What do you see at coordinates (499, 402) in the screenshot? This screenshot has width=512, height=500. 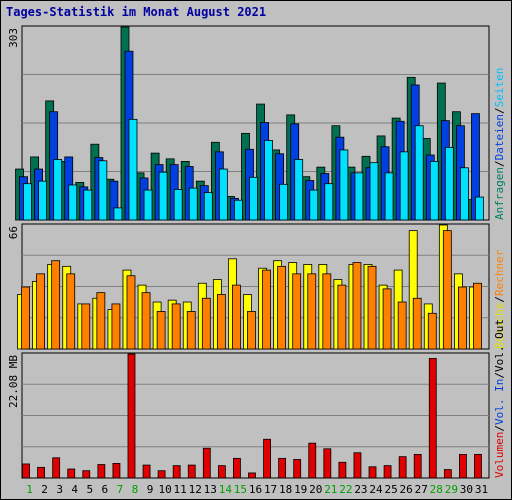 I see `legend-entry-vol-in: Vol. In` at bounding box center [499, 402].